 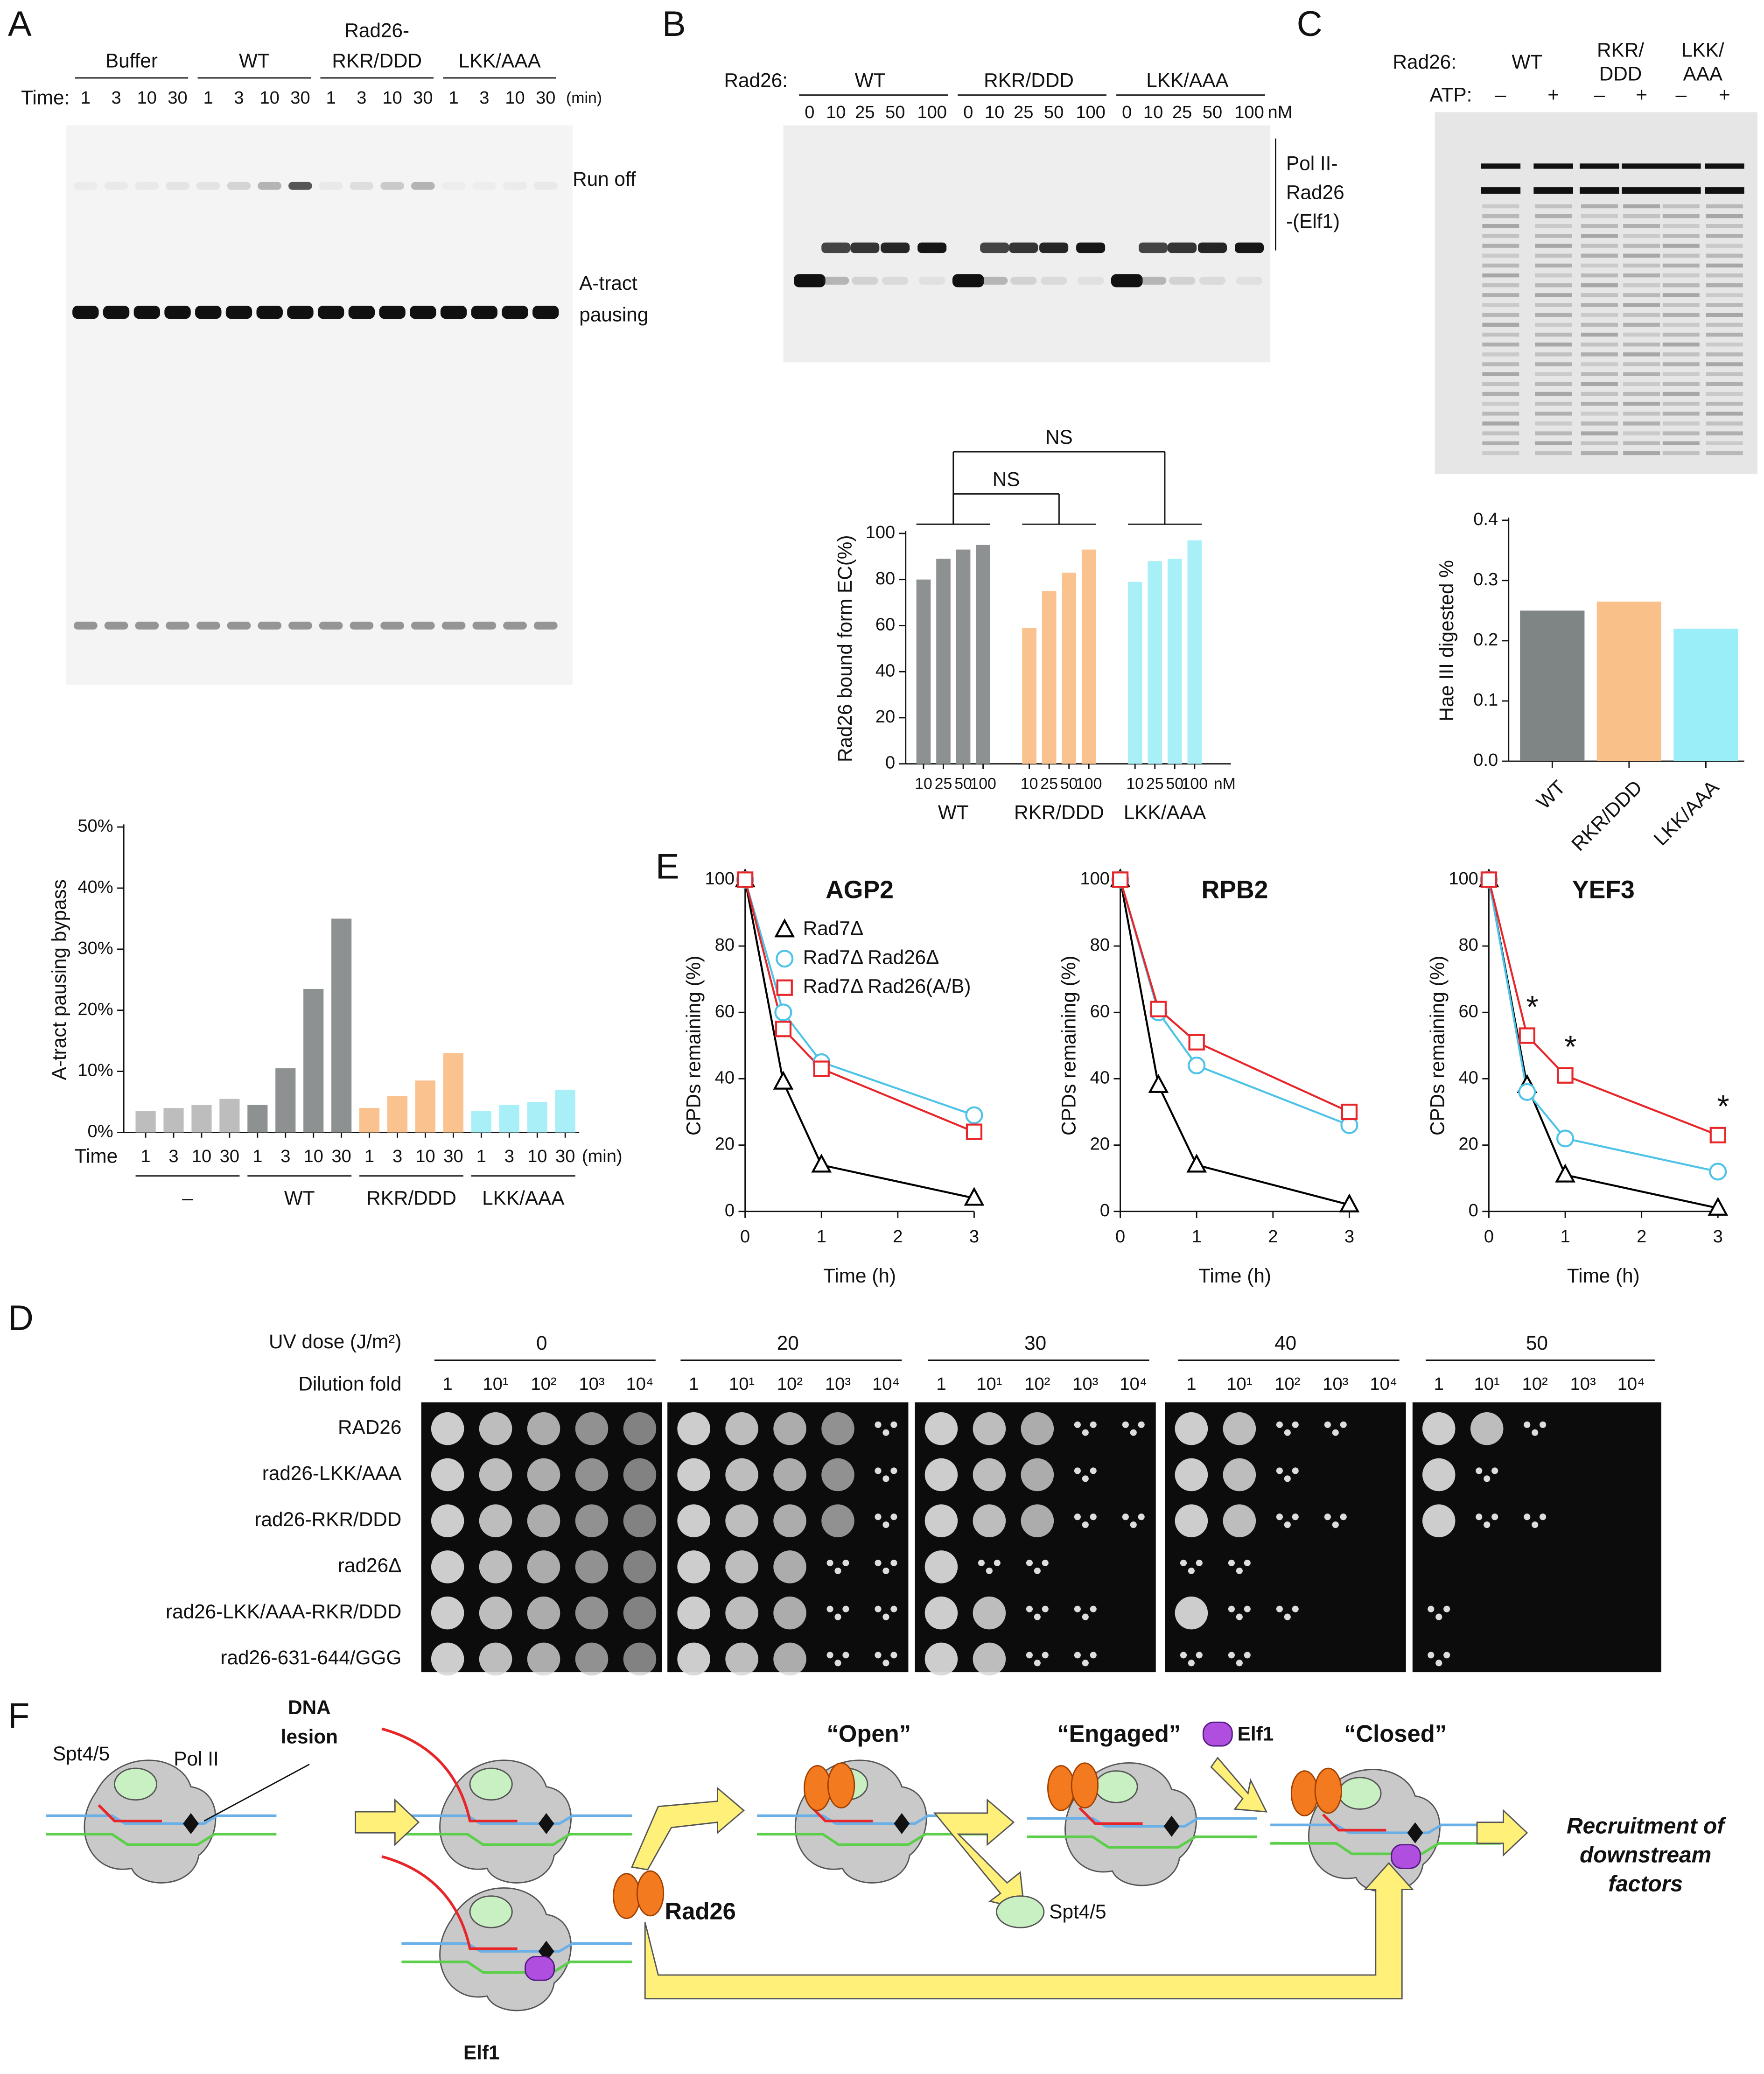 I want to click on lesion-label: DNA, so click(x=309, y=1707).